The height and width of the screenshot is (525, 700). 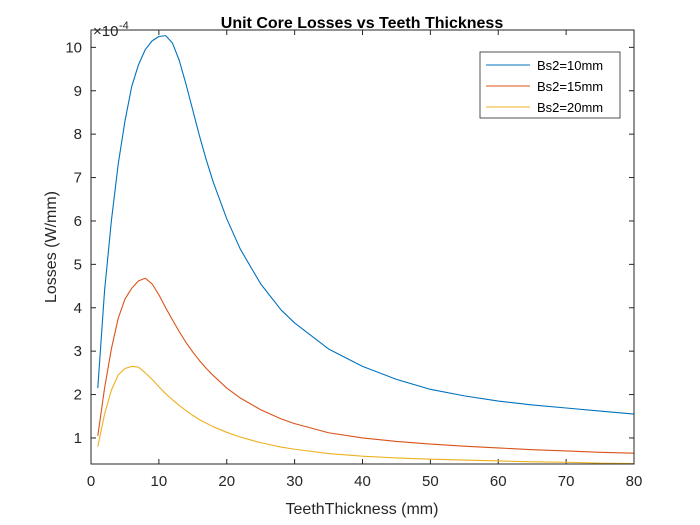 I want to click on y-axis-label: Losses (W/mm), so click(x=51, y=247).